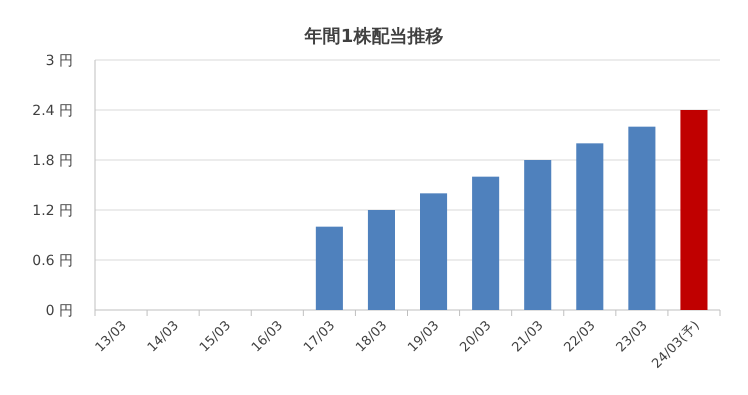 The height and width of the screenshot is (395, 748). What do you see at coordinates (52, 161) in the screenshot?
I see `y-tick-label: 1.8 円` at bounding box center [52, 161].